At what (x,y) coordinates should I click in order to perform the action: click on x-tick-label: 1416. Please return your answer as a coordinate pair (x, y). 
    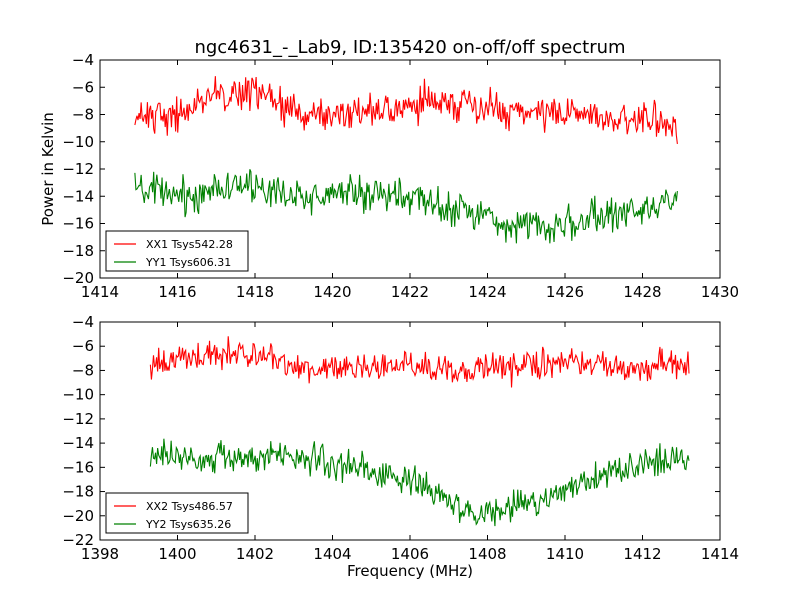
    Looking at the image, I should click on (177, 292).